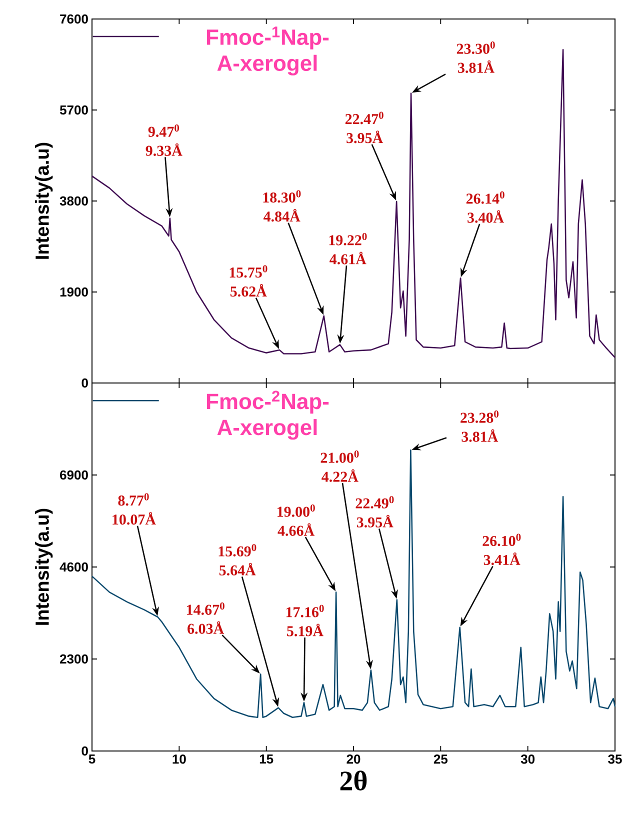 The height and width of the screenshot is (816, 630). Describe the element at coordinates (267, 759) in the screenshot. I see `x-tick-label: 15` at that location.